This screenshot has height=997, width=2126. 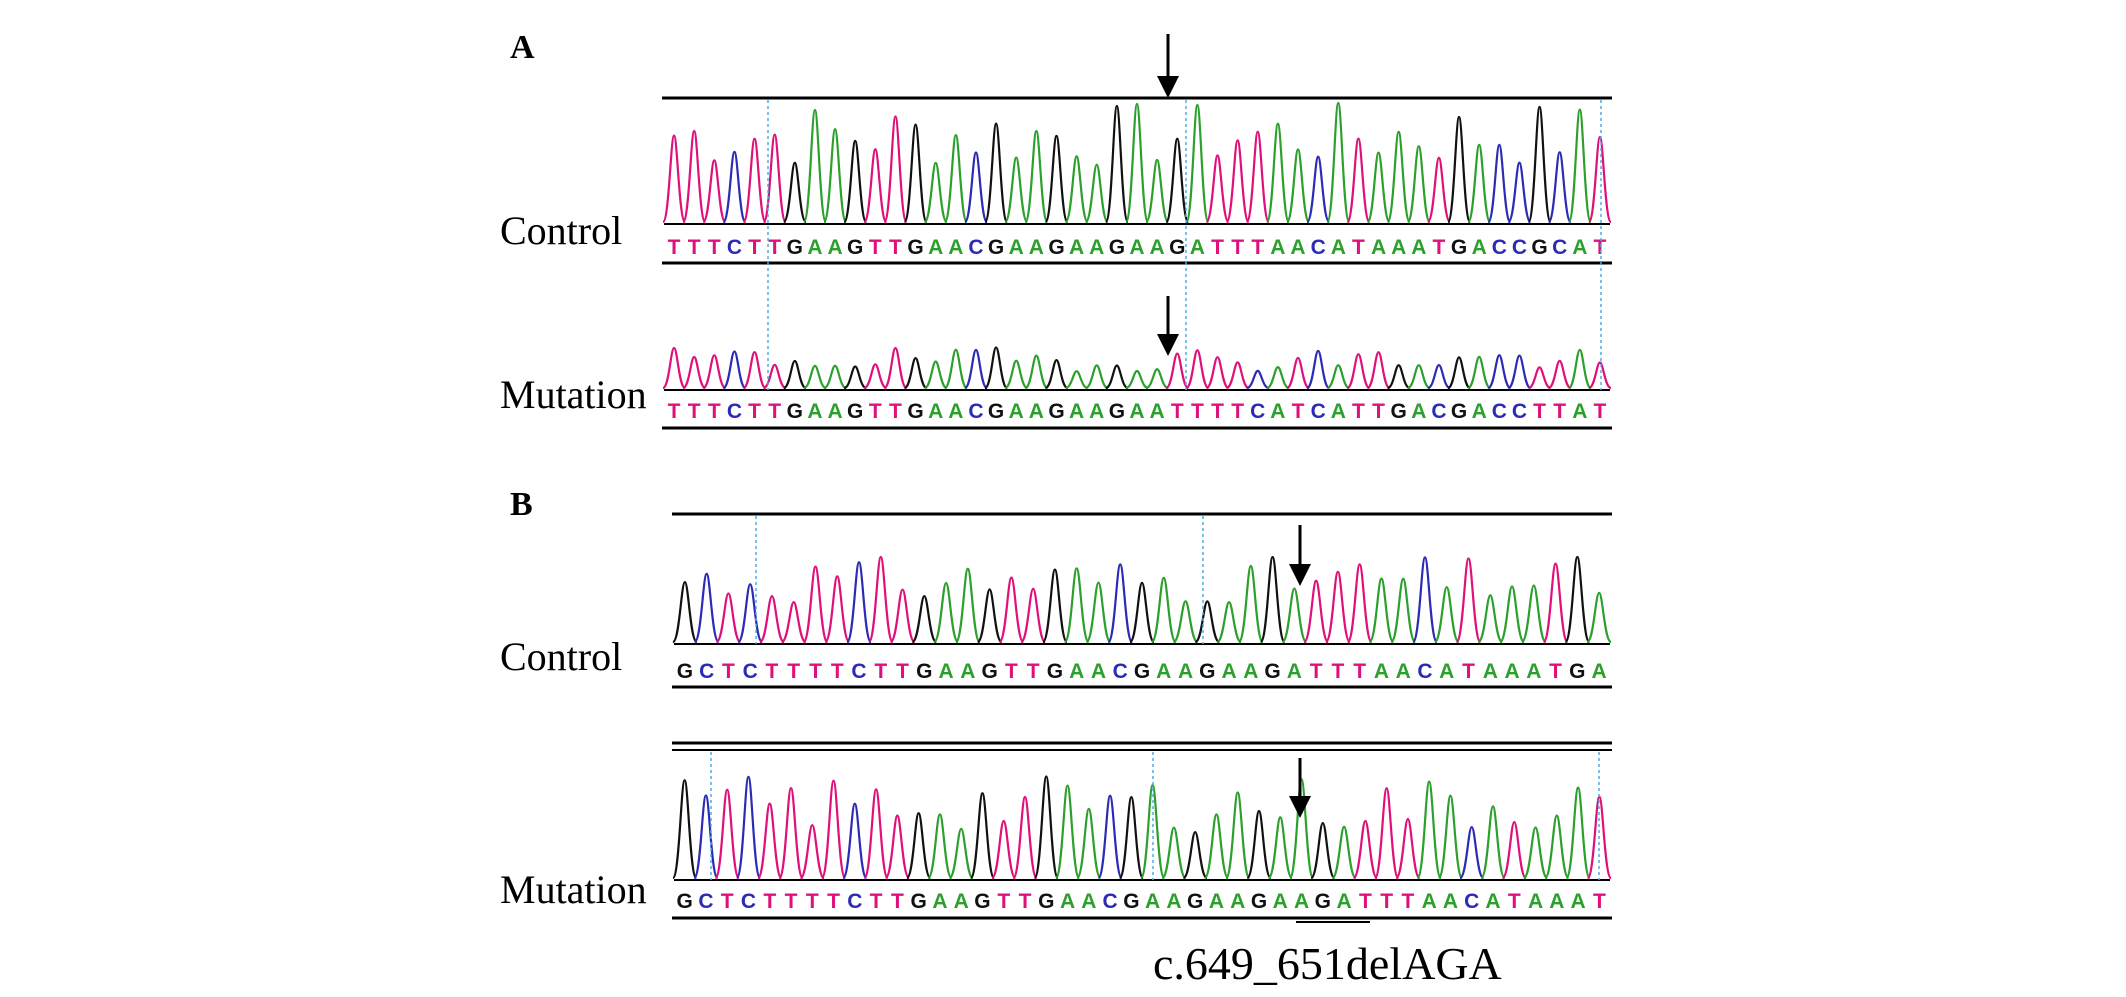 I want to click on panel-b-control-label: Control, so click(x=561, y=656).